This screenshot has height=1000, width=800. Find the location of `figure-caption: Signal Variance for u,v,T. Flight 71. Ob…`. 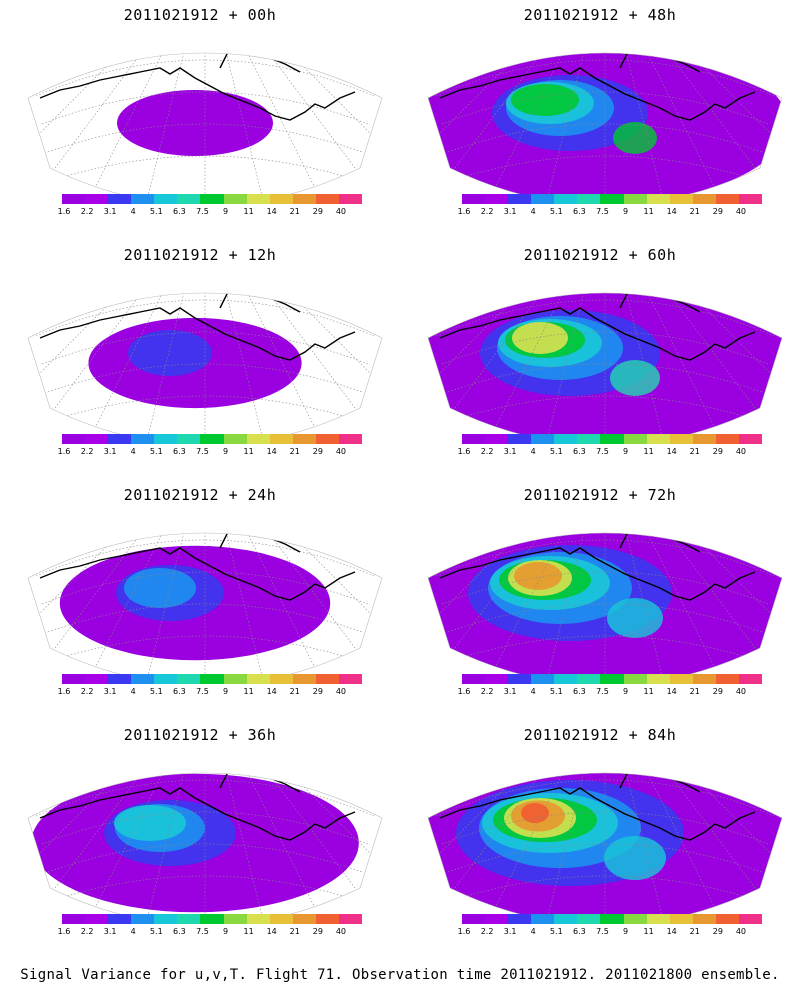

figure-caption: Signal Variance for u,v,T. Flight 71. Ob… is located at coordinates (400, 975).